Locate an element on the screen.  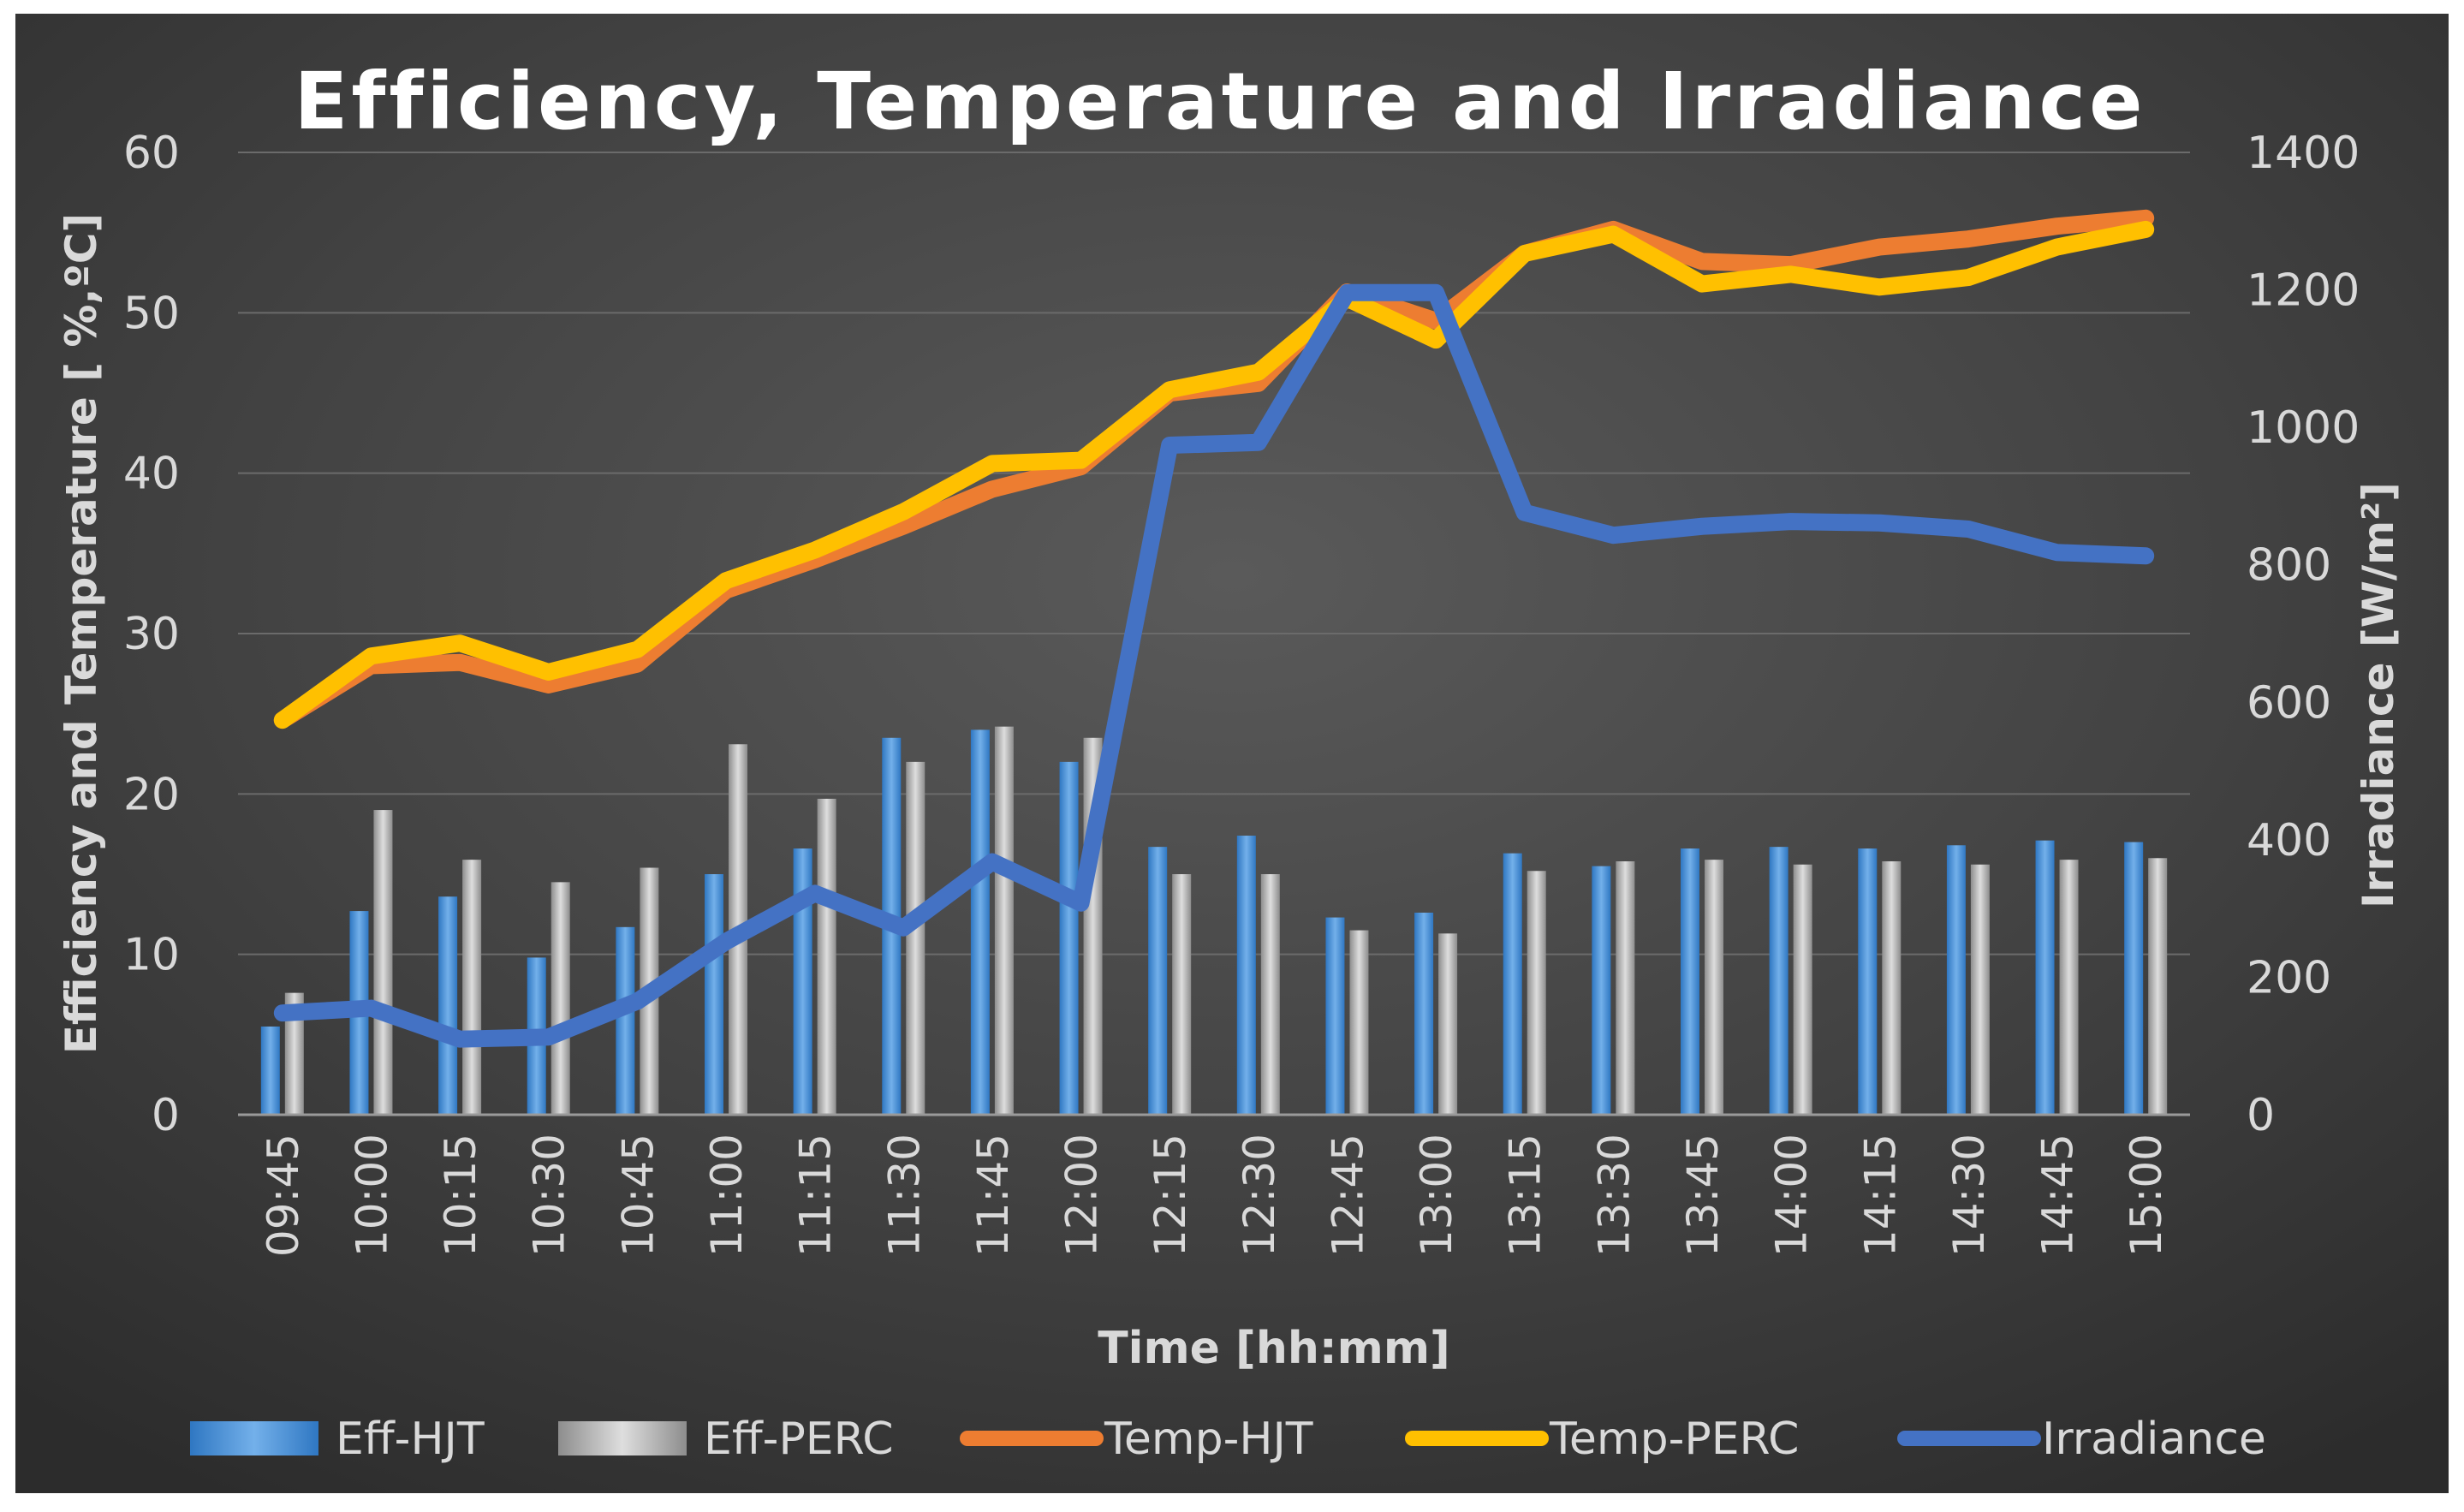
y2-tick-label: 0 is located at coordinates (2261, 1115).